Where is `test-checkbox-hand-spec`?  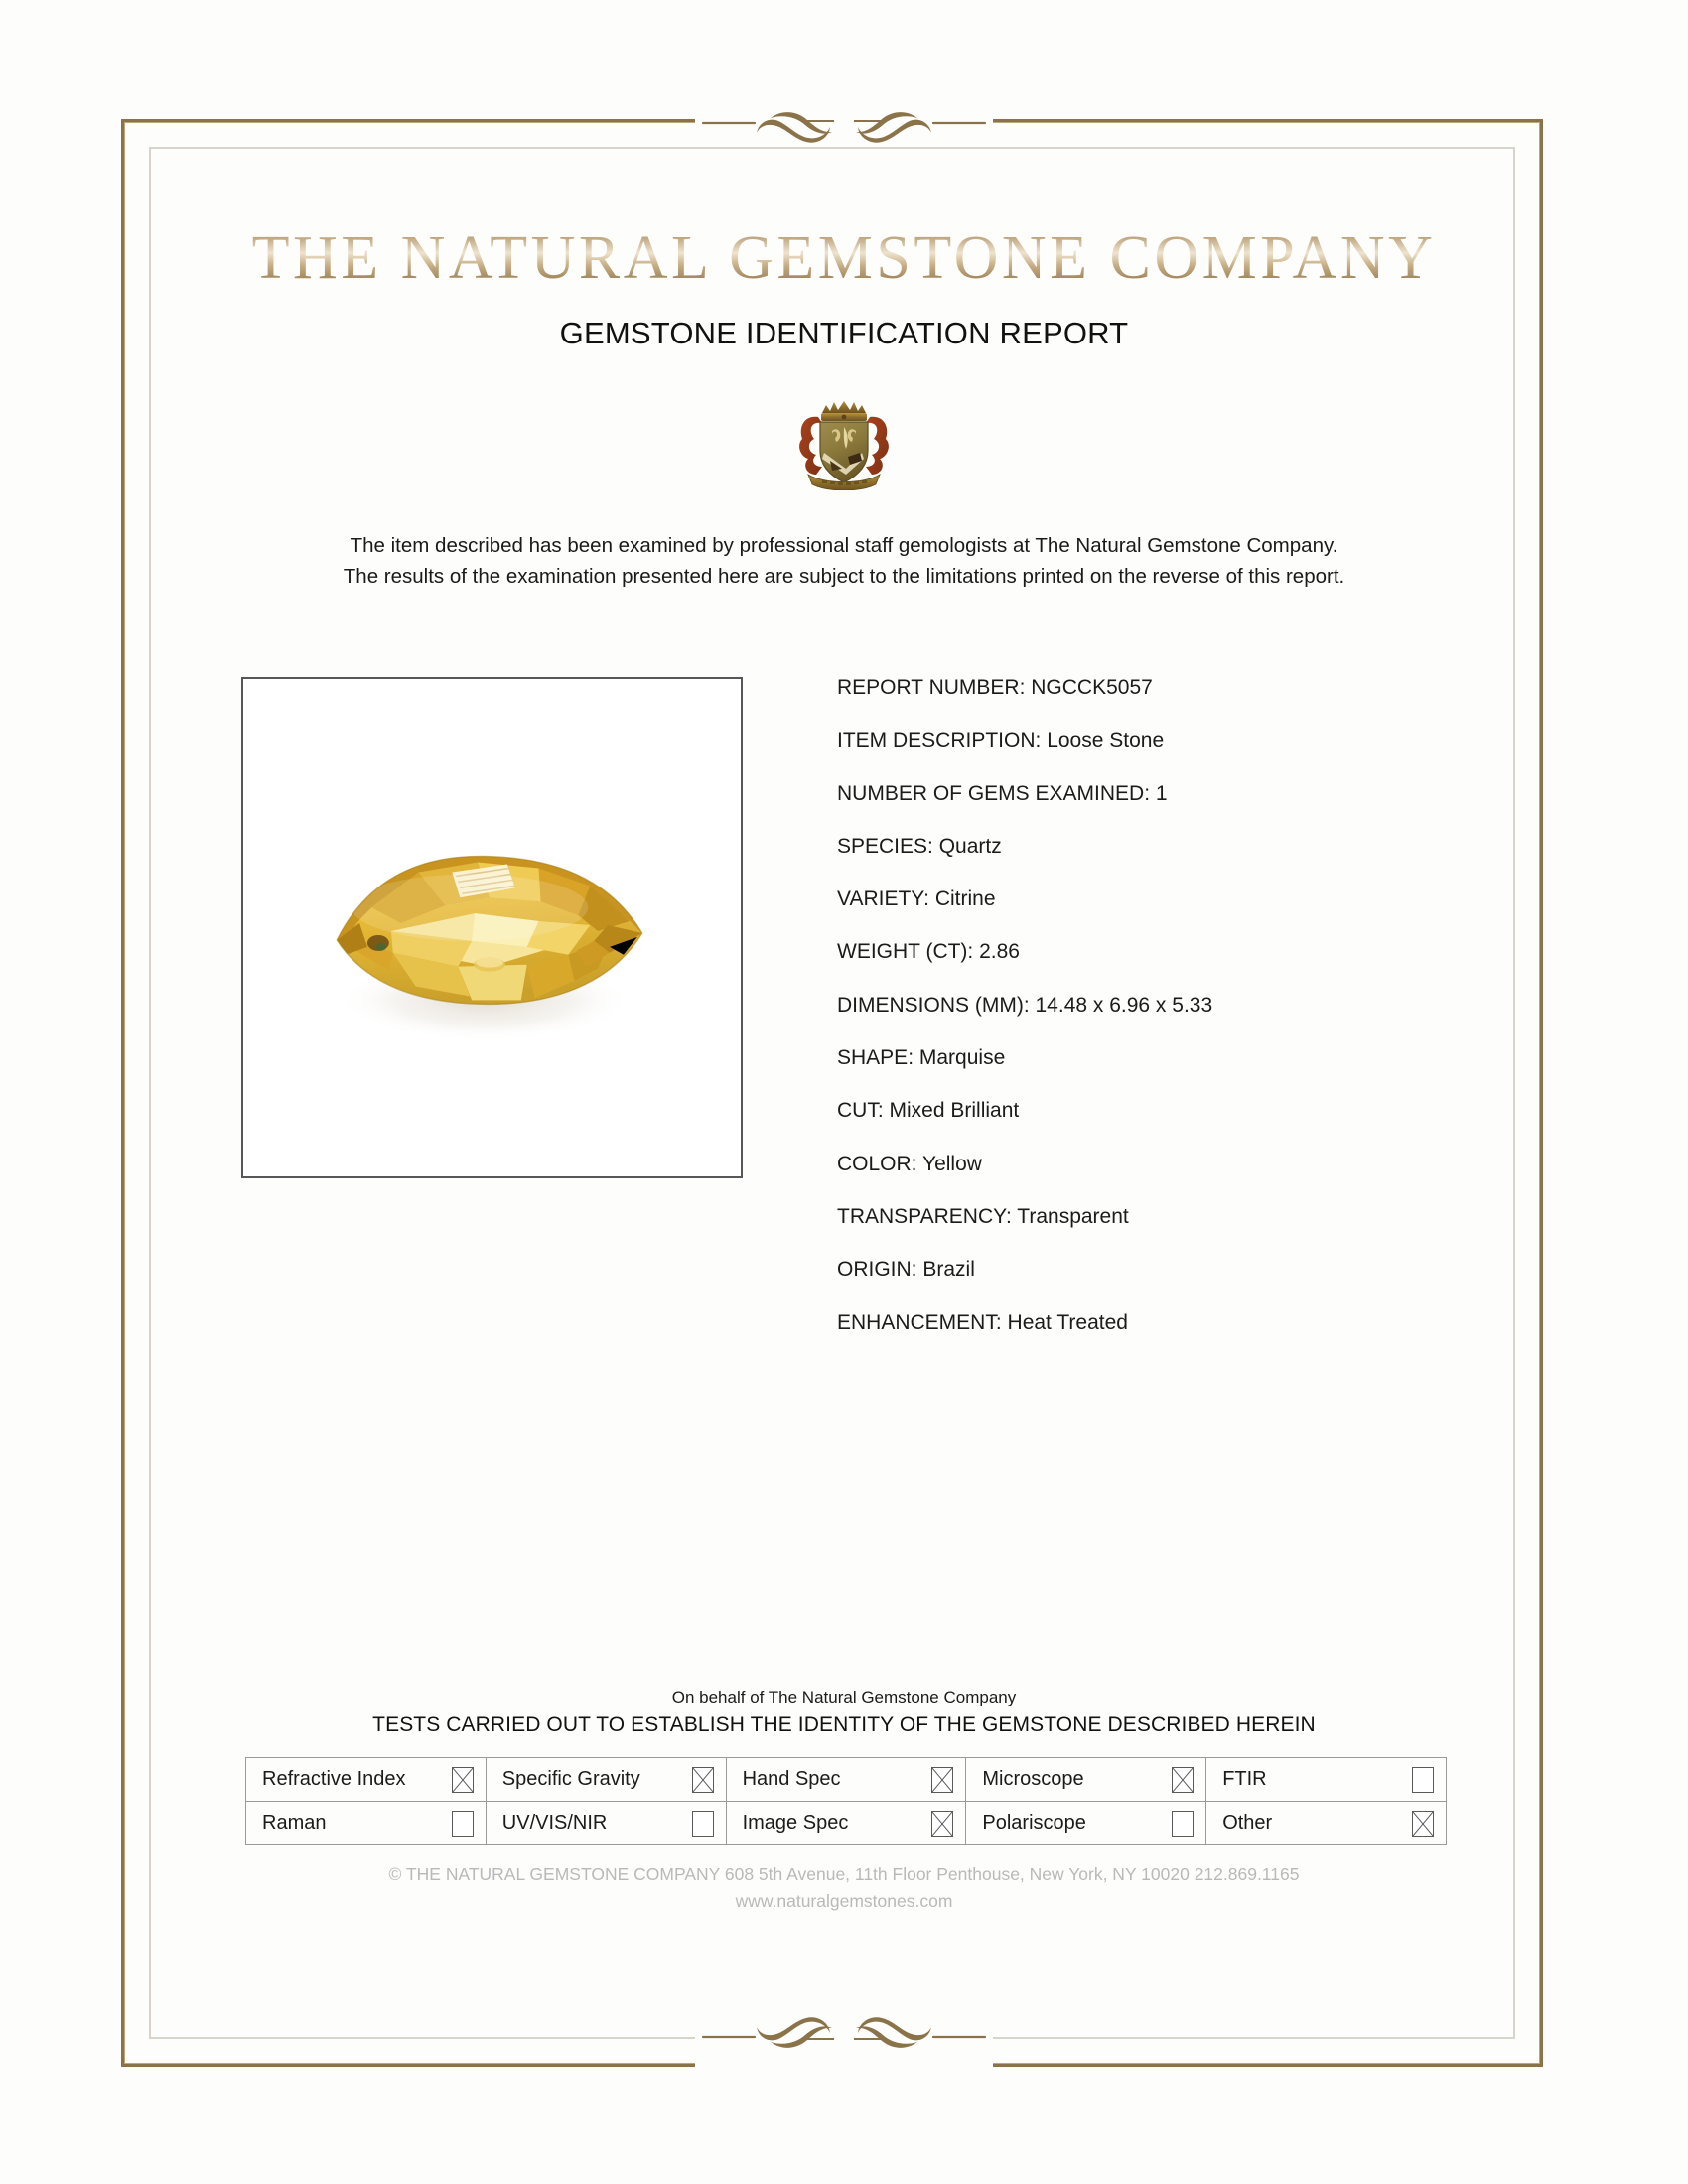 test-checkbox-hand-spec is located at coordinates (942, 1779).